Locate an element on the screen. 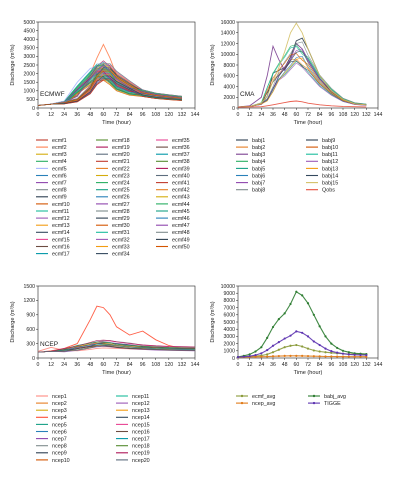 The width and height of the screenshot is (409, 500). y-tick-label: 9000 is located at coordinates (229, 294).